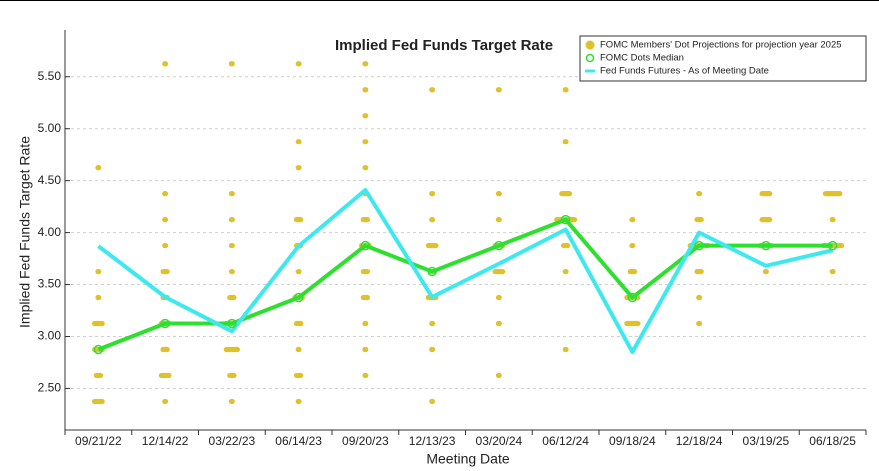 This screenshot has width=879, height=471. What do you see at coordinates (723, 58) in the screenshot?
I see `legend-box` at bounding box center [723, 58].